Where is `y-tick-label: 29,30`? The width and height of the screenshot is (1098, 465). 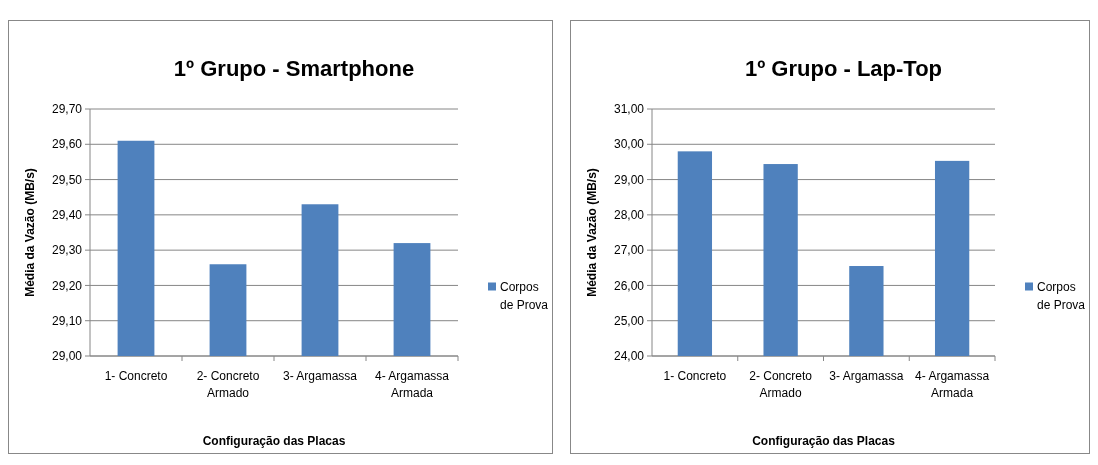
y-tick-label: 29,30 is located at coordinates (67, 250).